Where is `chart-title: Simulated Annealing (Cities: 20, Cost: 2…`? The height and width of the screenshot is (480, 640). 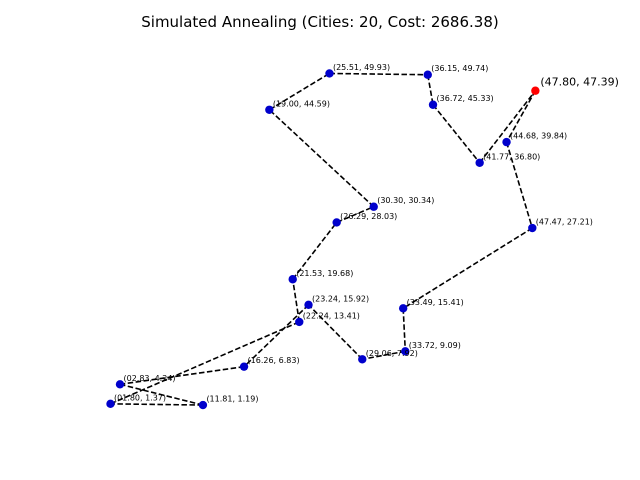
chart-title: Simulated Annealing (Cities: 20, Cost: 2… is located at coordinates (319, 22).